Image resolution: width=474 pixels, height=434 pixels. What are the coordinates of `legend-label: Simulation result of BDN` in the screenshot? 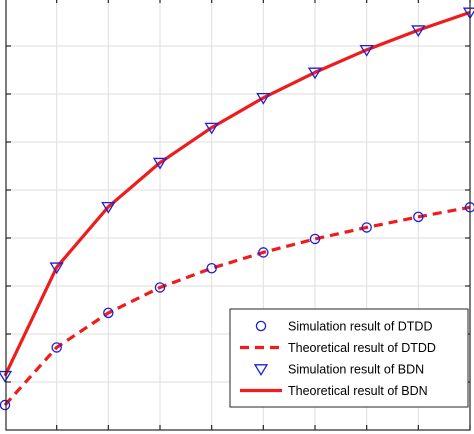 It's located at (356, 370).